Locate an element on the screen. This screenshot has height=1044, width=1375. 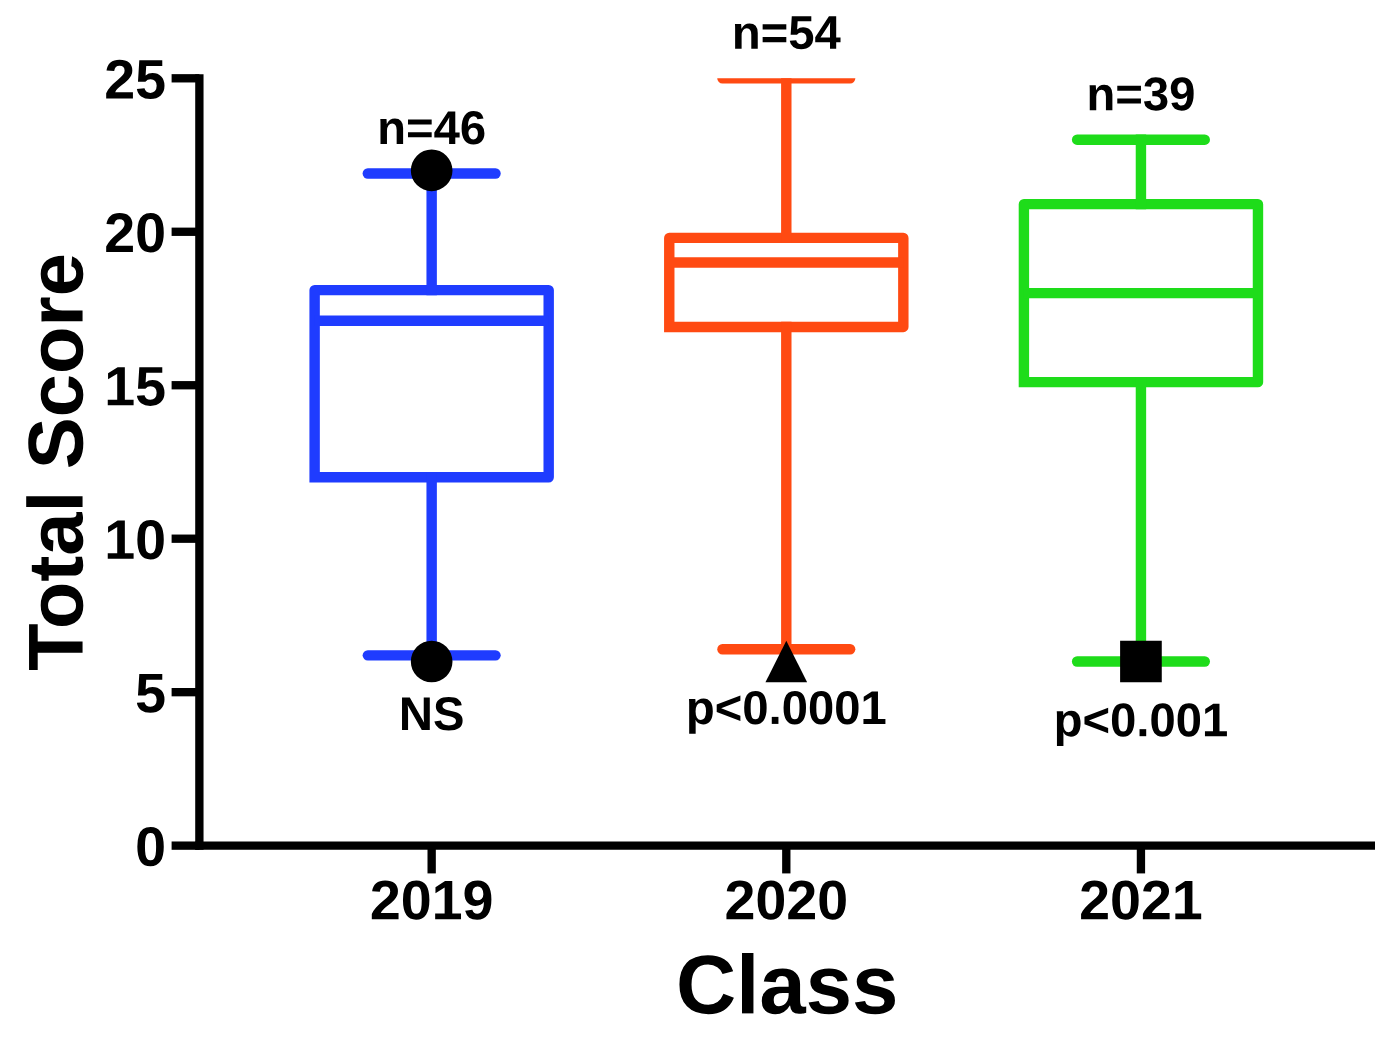
y-tick-label: 5 is located at coordinates (150, 693).